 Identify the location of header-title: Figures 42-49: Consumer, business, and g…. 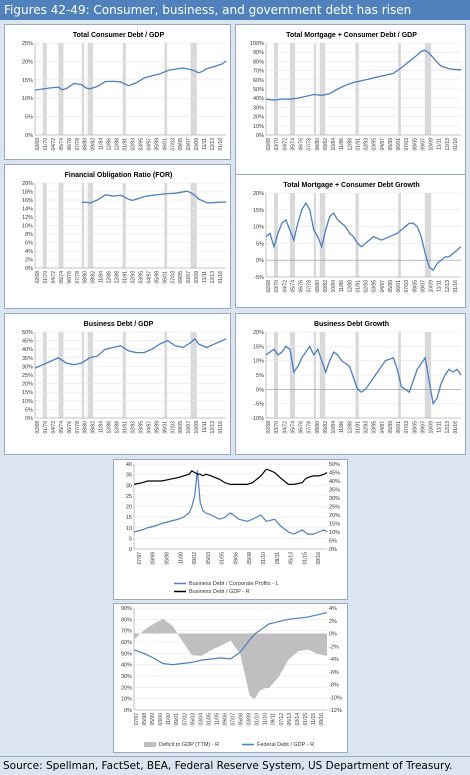
(235, 10).